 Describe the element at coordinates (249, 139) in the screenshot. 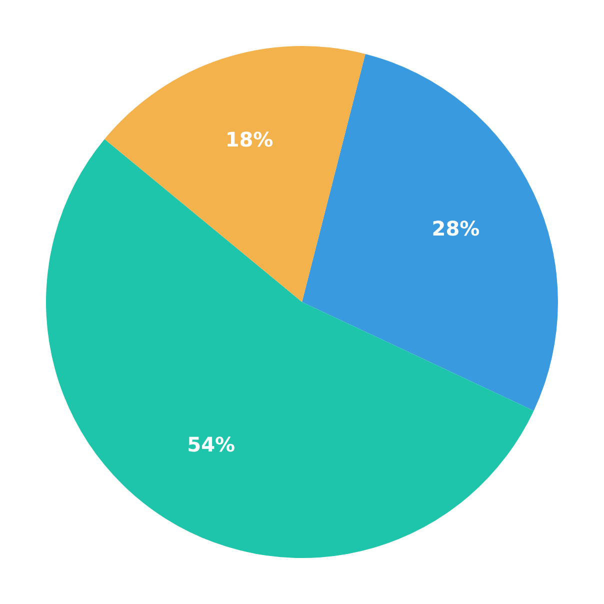

I see `data-label: 18%` at that location.